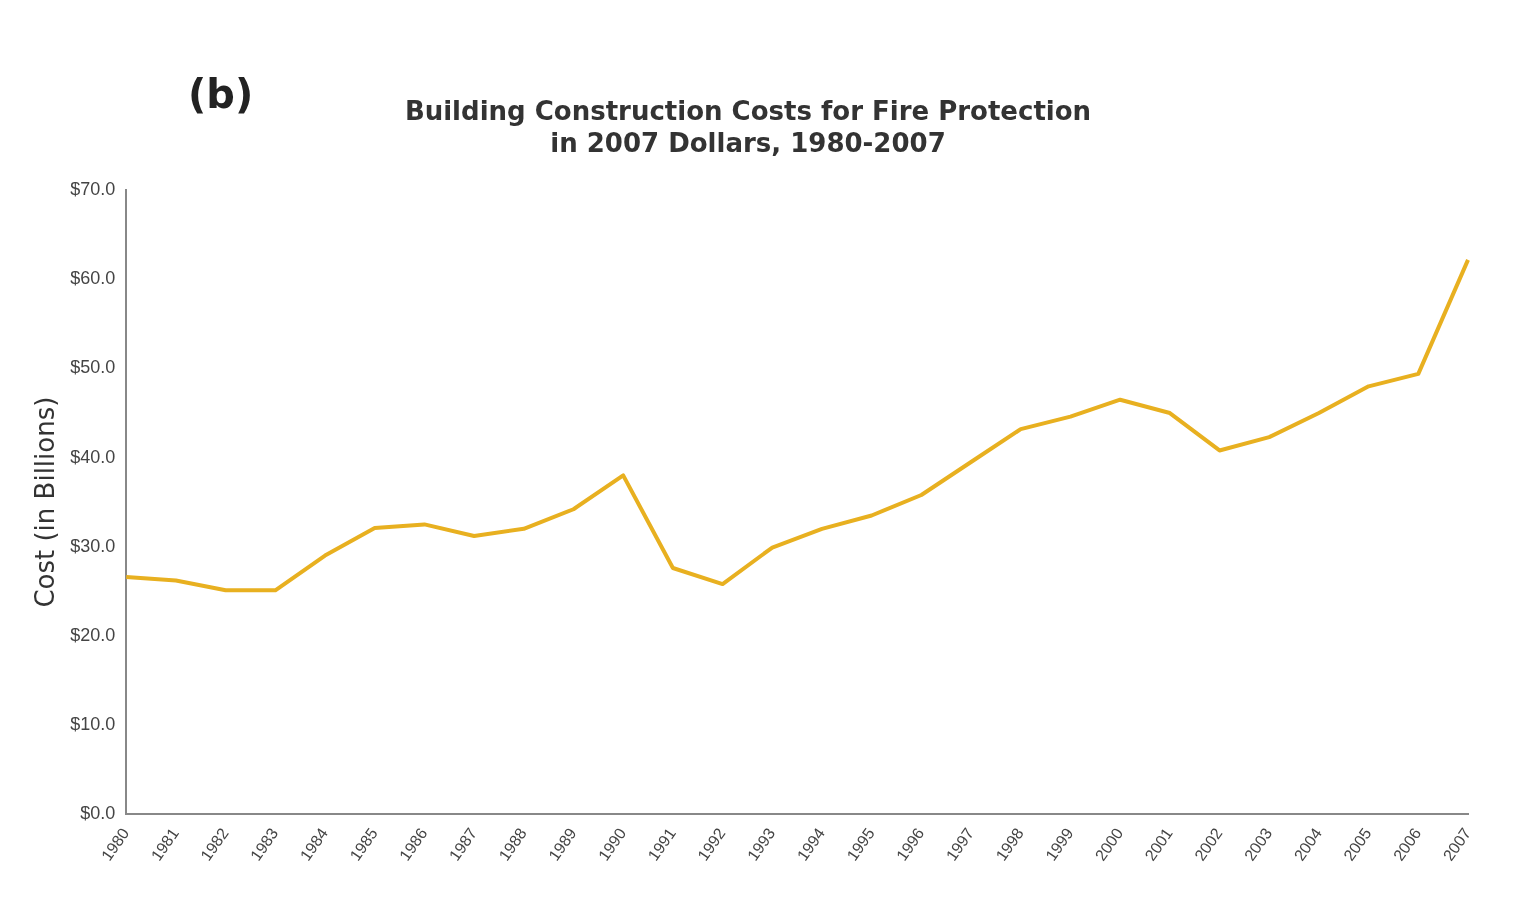 The width and height of the screenshot is (1530, 899). Describe the element at coordinates (93, 456) in the screenshot. I see `y-tick-label: $40.0` at that location.